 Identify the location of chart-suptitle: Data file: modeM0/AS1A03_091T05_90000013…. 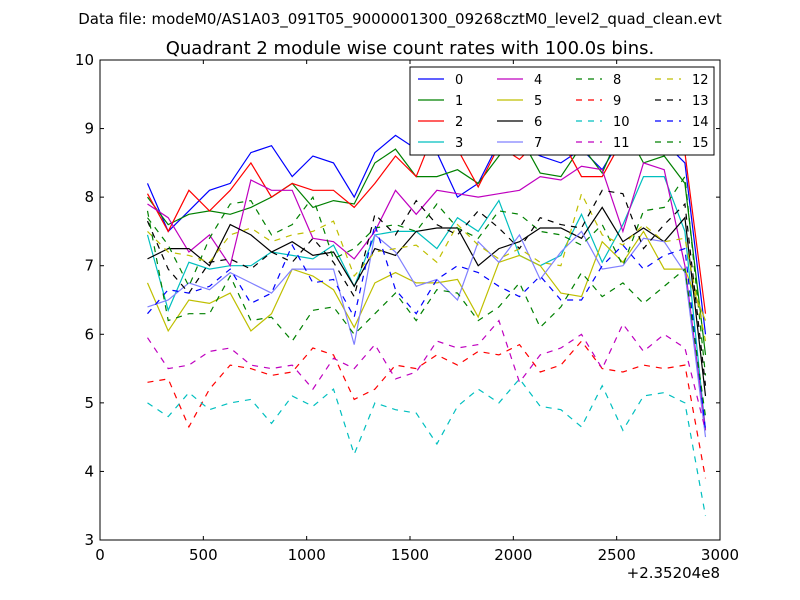
(400, 19).